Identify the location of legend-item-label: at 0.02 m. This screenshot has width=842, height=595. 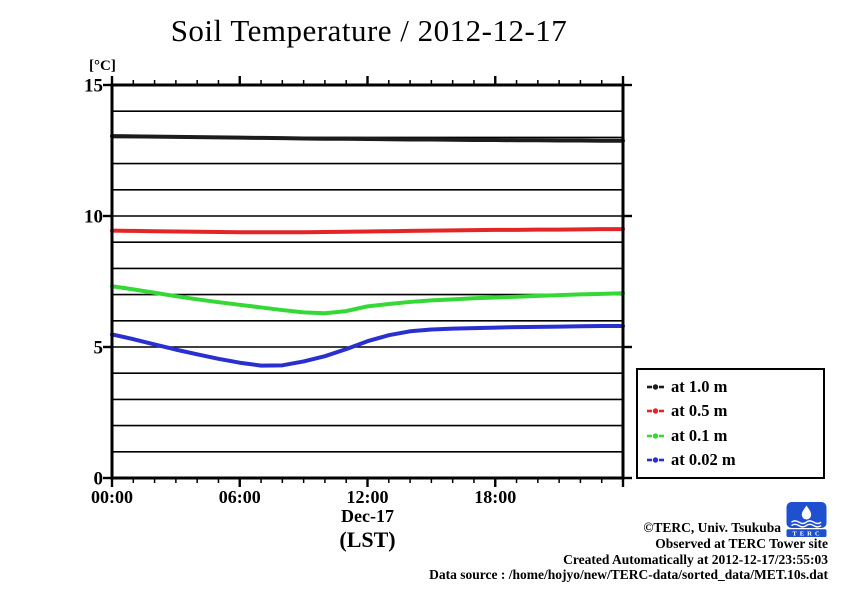
(703, 459).